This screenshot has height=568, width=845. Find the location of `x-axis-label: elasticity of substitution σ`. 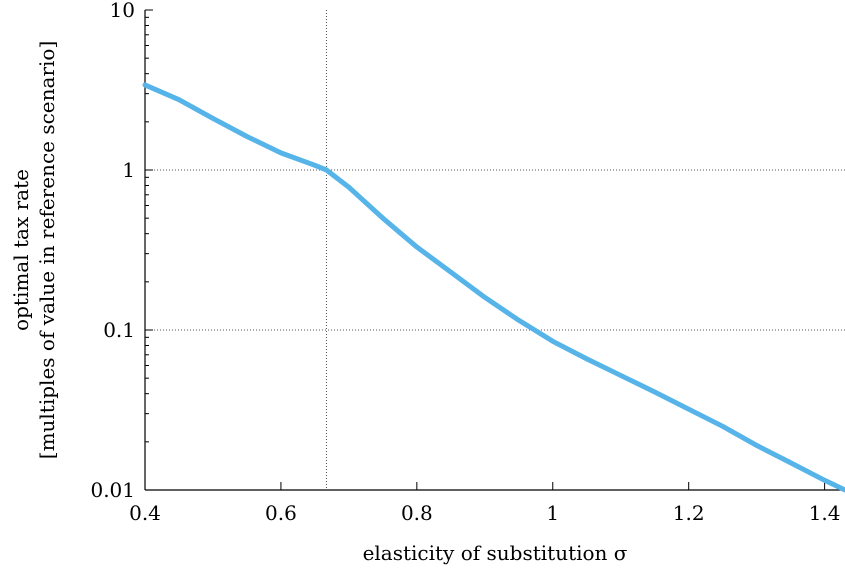

x-axis-label: elasticity of substitution σ is located at coordinates (495, 553).